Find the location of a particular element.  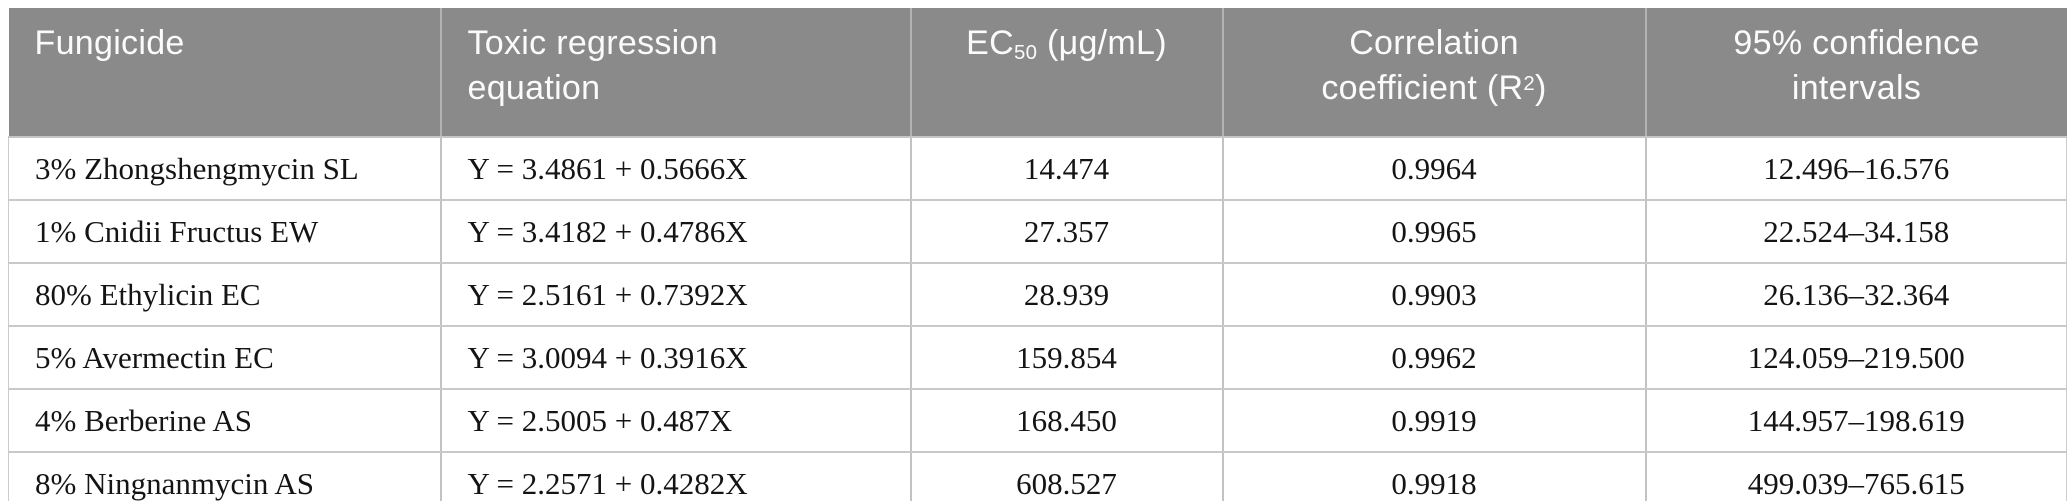

cell-equation: Y = 3.4861 + 0.5666X is located at coordinates (675, 169).